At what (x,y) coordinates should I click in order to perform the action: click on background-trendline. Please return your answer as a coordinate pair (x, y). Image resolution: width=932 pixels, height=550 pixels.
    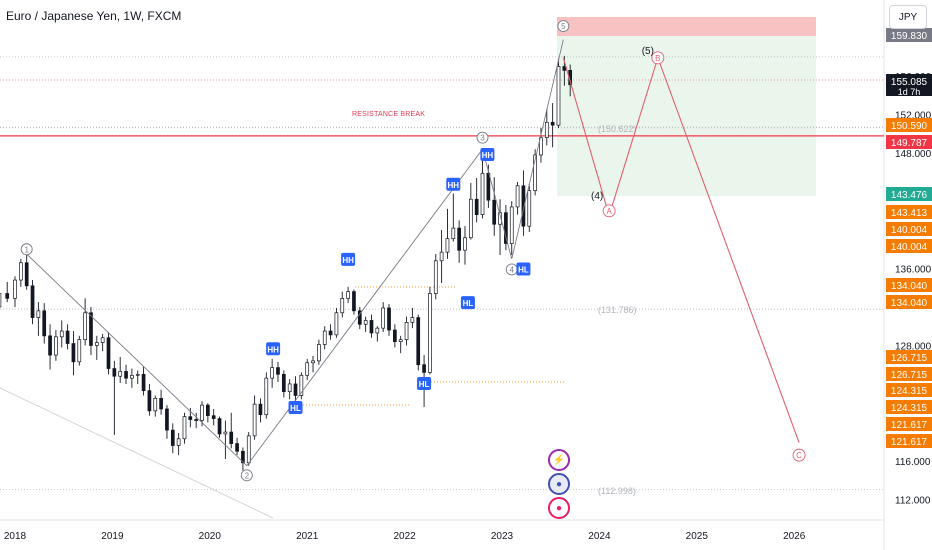
    Looking at the image, I should click on (137, 453).